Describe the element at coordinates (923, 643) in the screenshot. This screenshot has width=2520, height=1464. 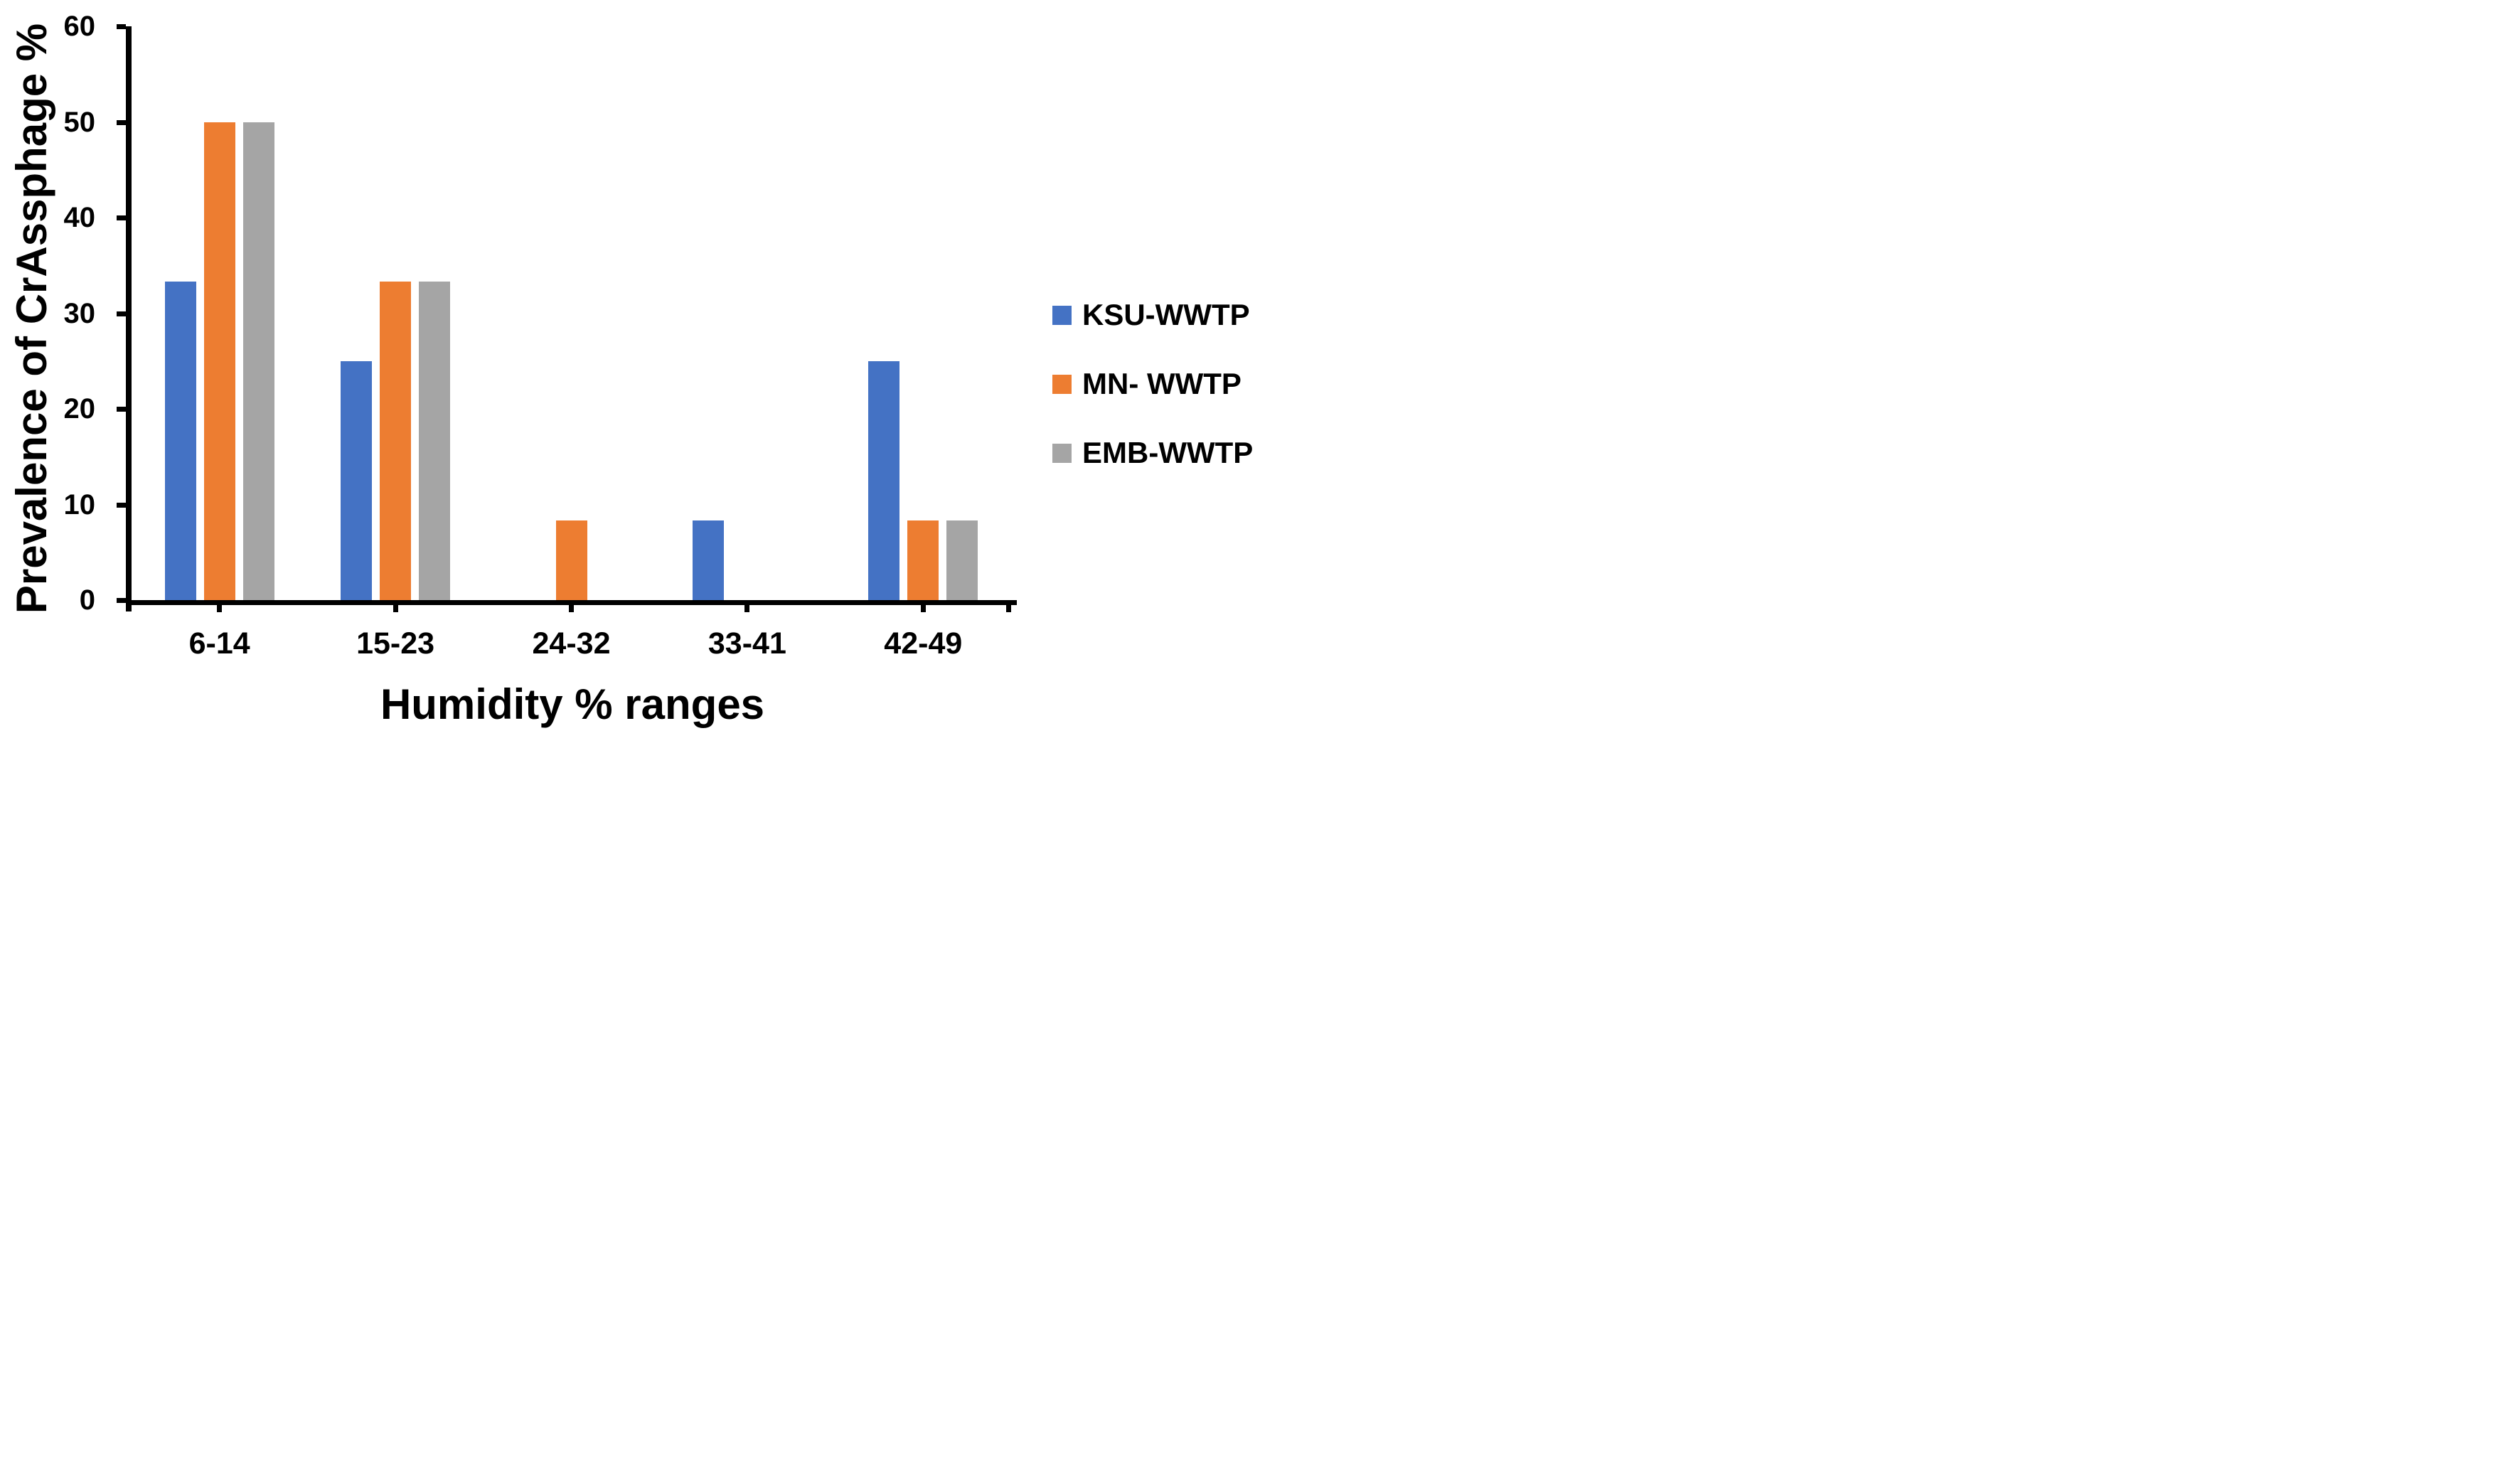
I see `x-category-label: 42-49` at that location.